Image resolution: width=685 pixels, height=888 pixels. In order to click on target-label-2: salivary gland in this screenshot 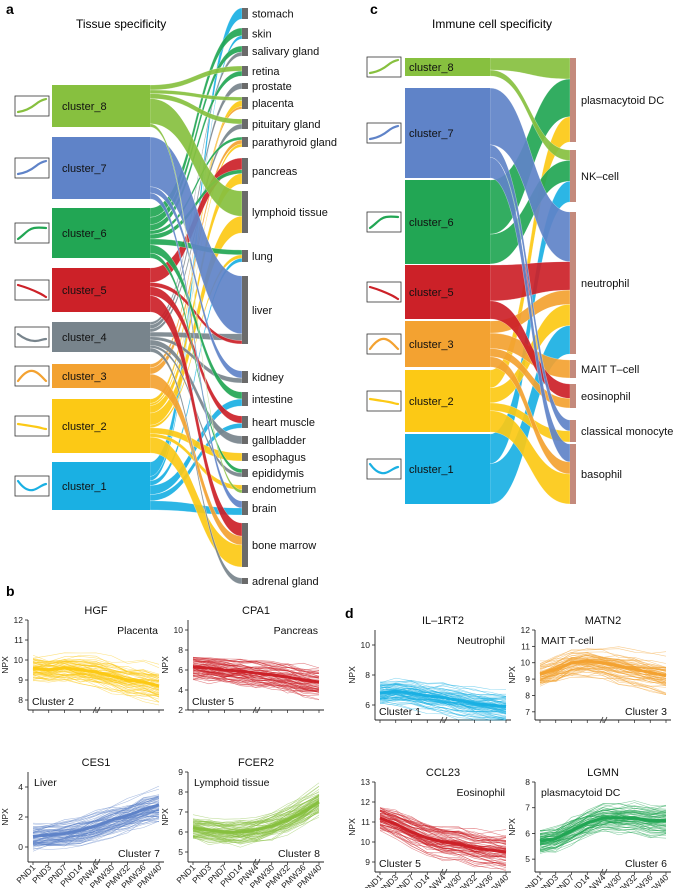, I will do `click(285, 52)`.